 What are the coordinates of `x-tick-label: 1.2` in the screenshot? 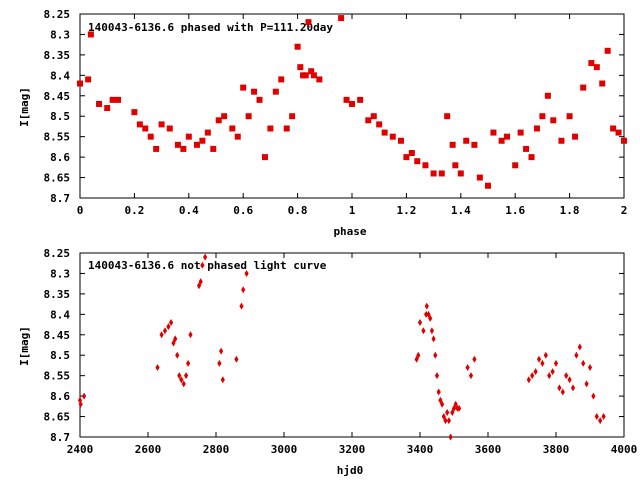 It's located at (406, 210).